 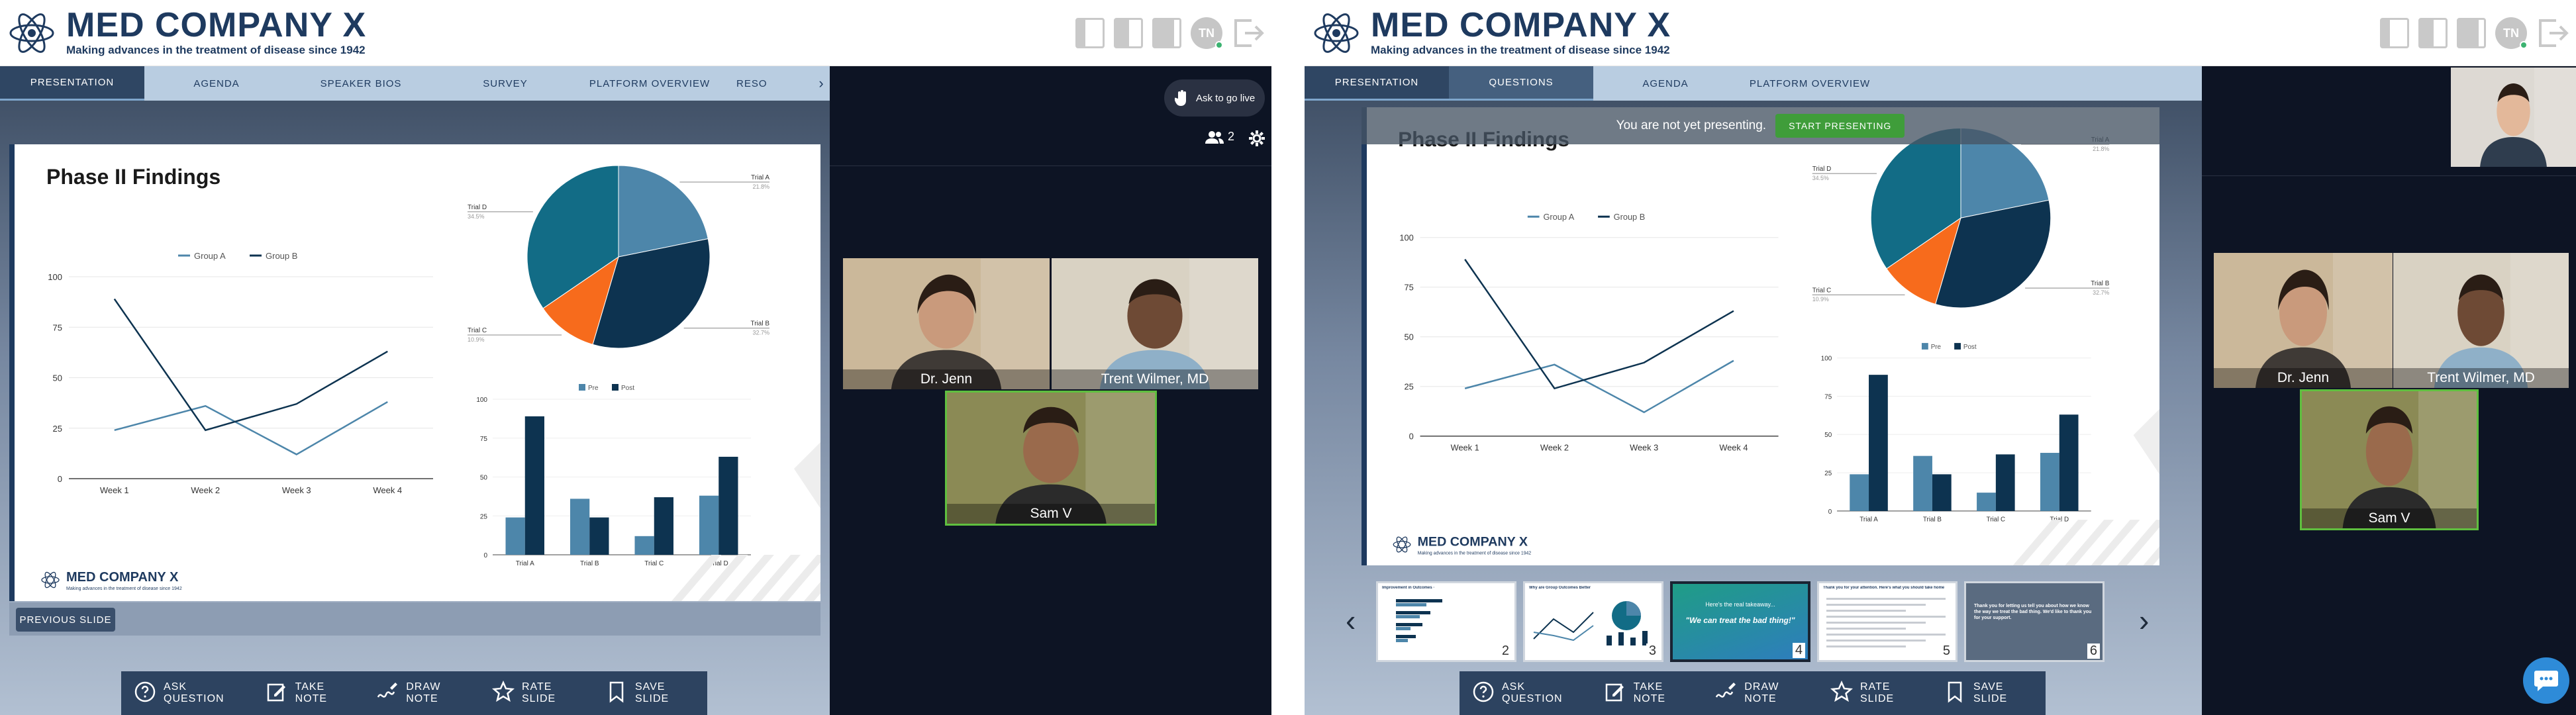 What do you see at coordinates (503, 693) in the screenshot?
I see `star-icon` at bounding box center [503, 693].